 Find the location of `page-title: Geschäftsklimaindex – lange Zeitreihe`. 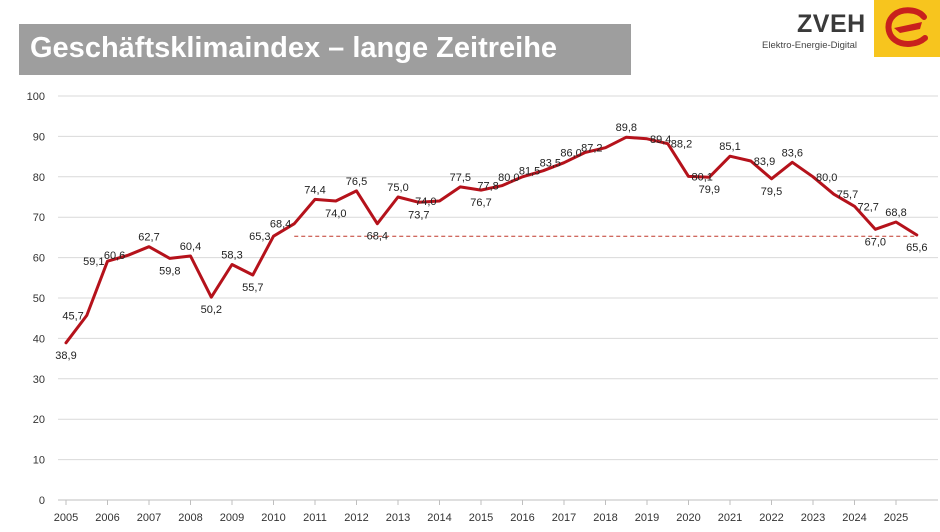

page-title: Geschäftsklimaindex – lange Zeitreihe is located at coordinates (294, 48).